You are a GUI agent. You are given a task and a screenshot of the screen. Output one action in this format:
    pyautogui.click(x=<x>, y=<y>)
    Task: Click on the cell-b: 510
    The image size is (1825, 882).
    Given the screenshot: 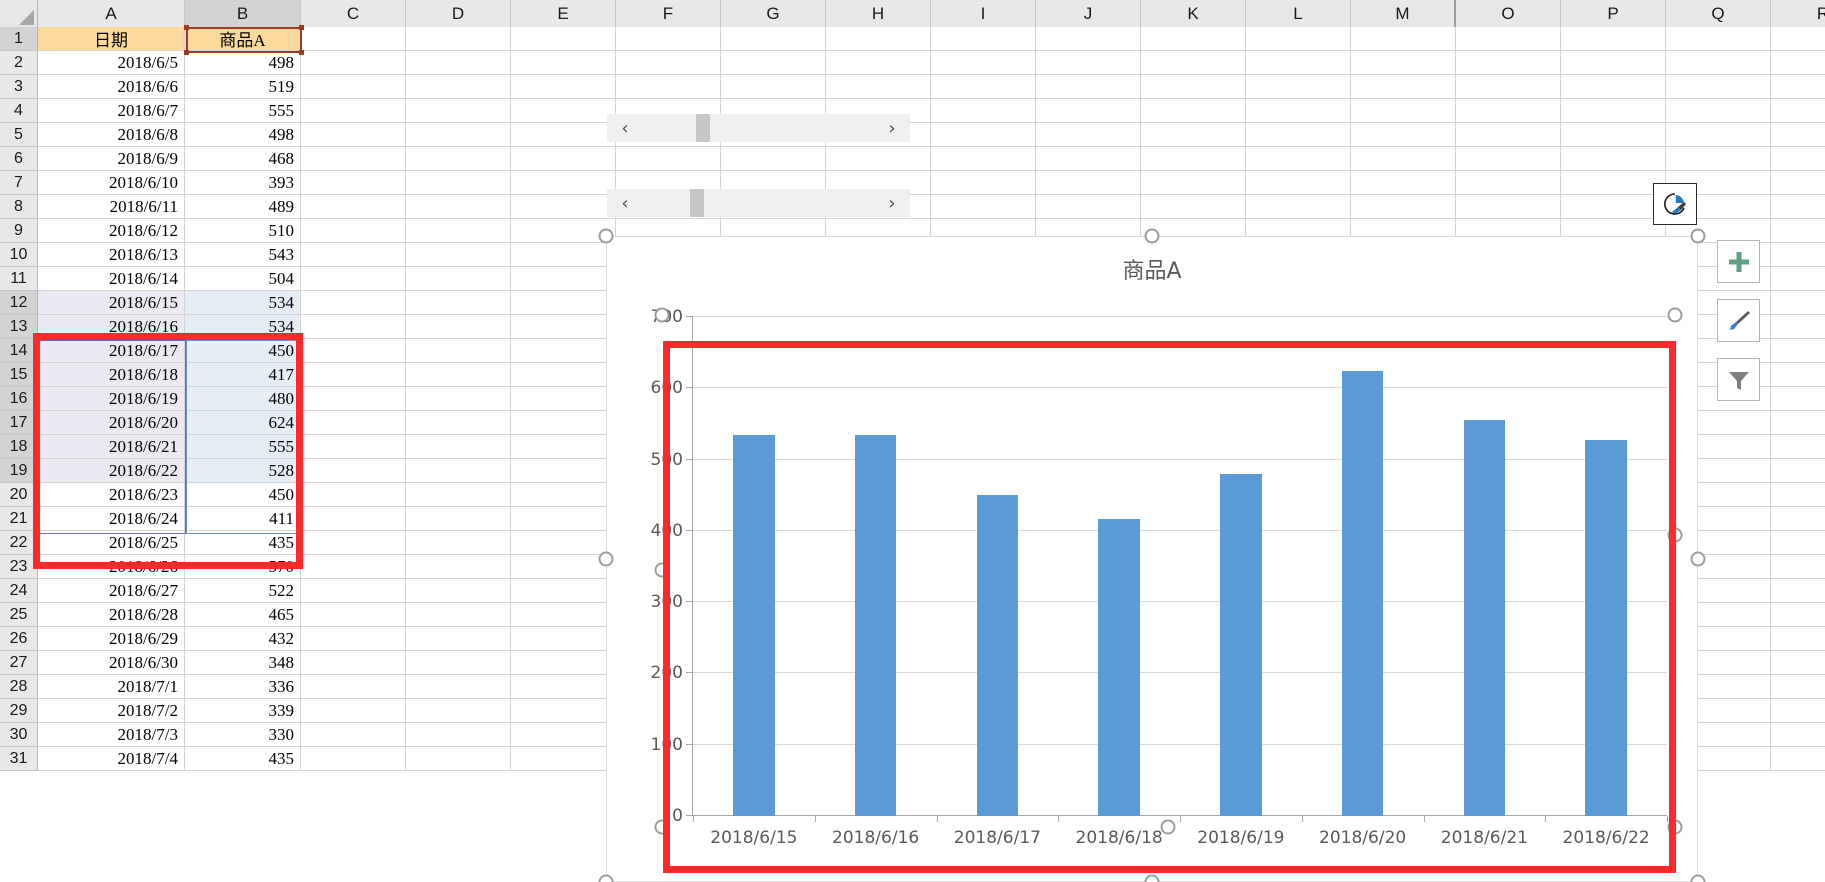 What is the action you would take?
    pyautogui.click(x=243, y=231)
    